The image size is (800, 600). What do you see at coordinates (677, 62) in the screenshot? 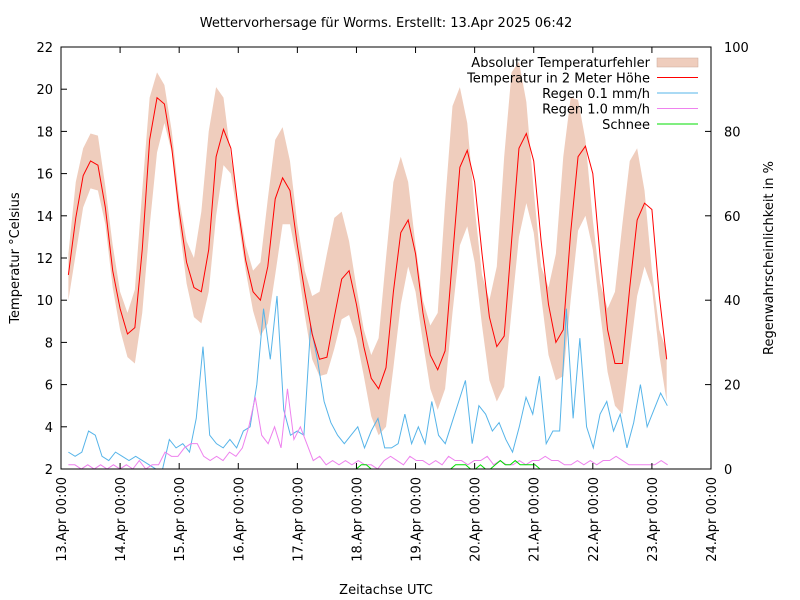
I see `legend-swatch` at bounding box center [677, 62].